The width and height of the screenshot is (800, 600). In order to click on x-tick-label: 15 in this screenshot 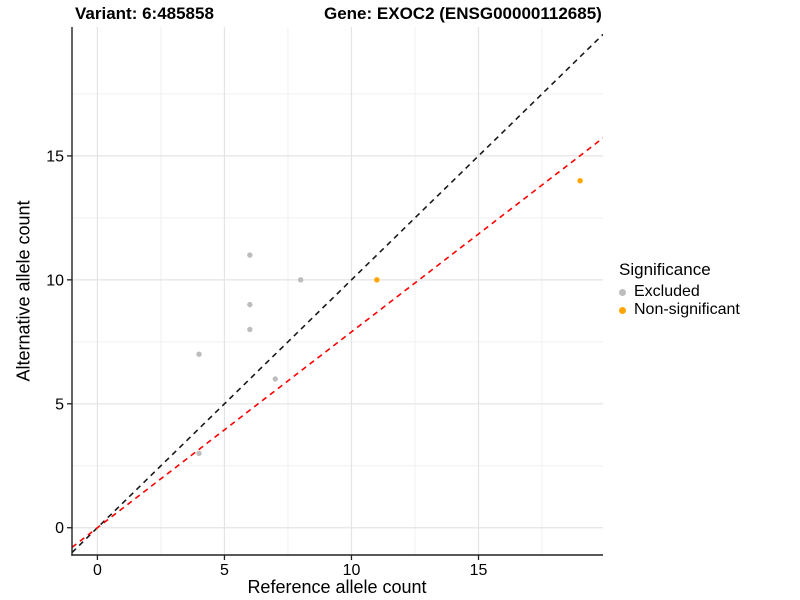, I will do `click(479, 570)`.